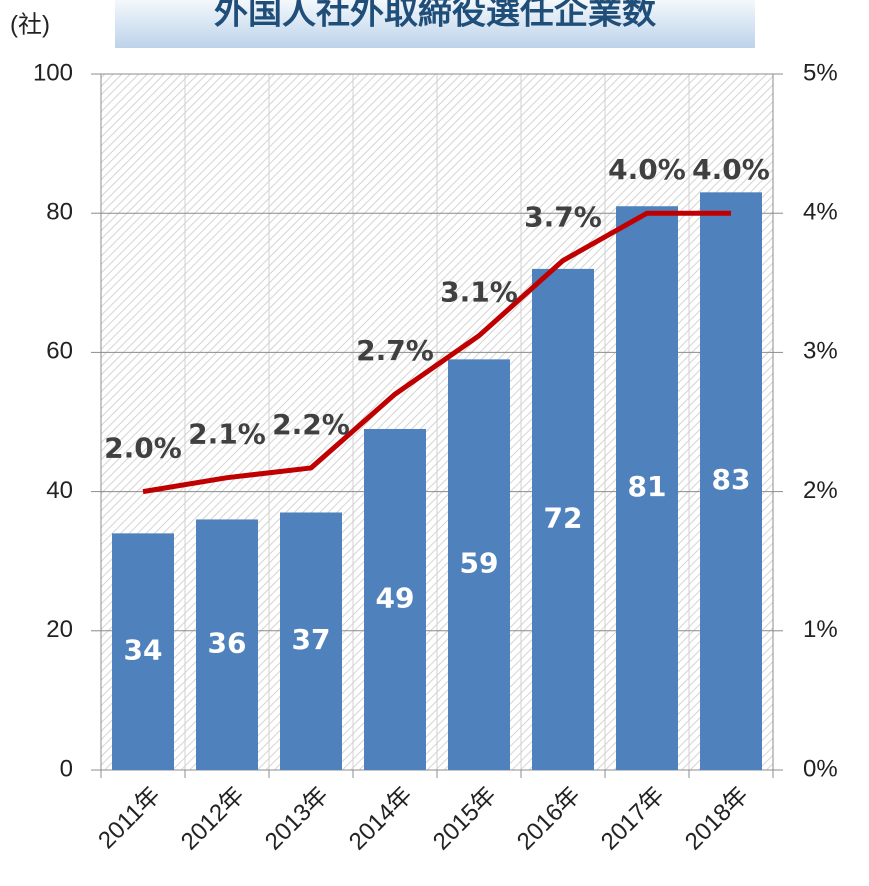  I want to click on bar-value-label: 37, so click(311, 639).